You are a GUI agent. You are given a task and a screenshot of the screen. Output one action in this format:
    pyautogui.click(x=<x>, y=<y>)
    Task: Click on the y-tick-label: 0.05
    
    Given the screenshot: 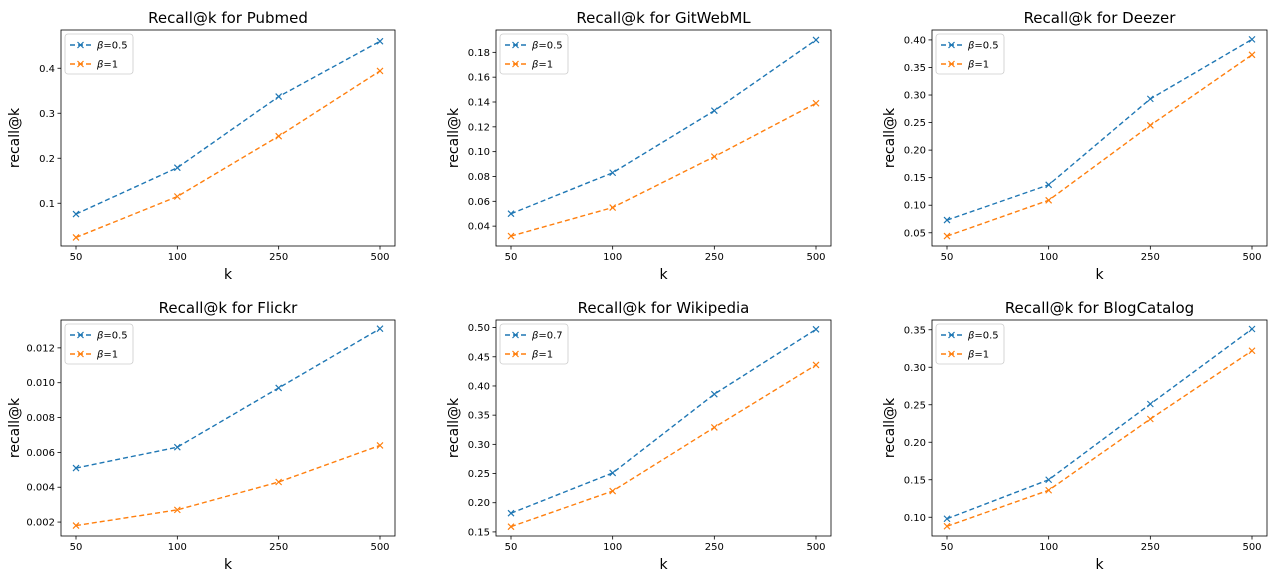 What is the action you would take?
    pyautogui.click(x=915, y=233)
    